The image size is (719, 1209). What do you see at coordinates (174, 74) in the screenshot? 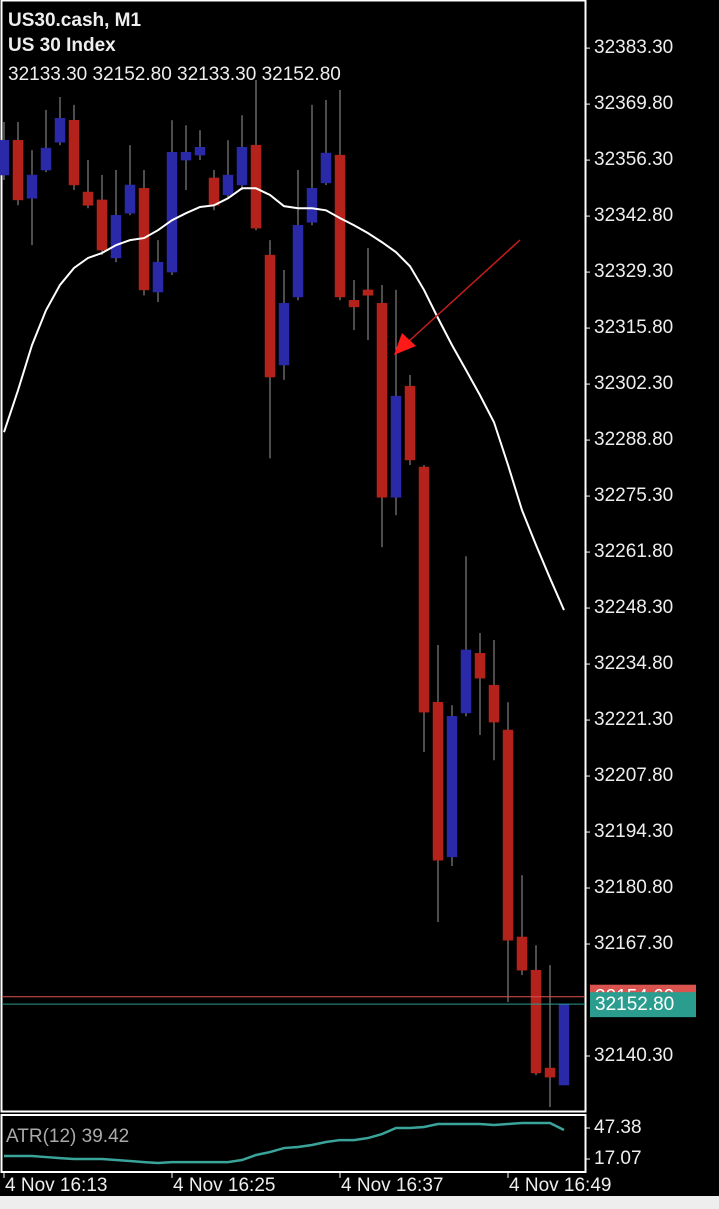
I see `ohlc-label: 32133.30 32152.80 32133.30 32152.80` at bounding box center [174, 74].